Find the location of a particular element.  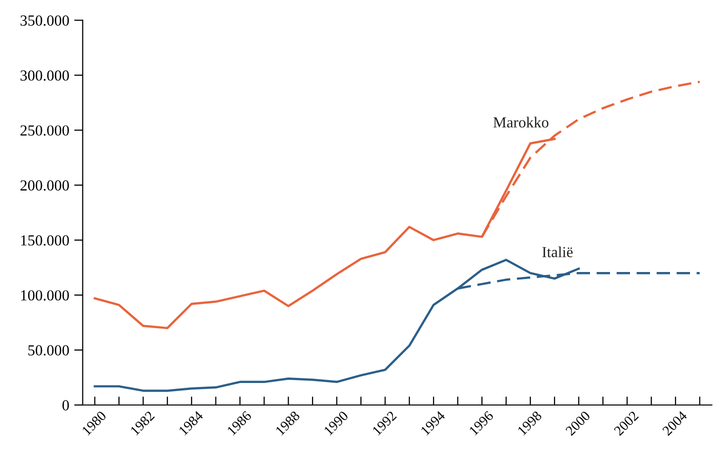

y-tick-label: 150.000 is located at coordinates (45, 240).